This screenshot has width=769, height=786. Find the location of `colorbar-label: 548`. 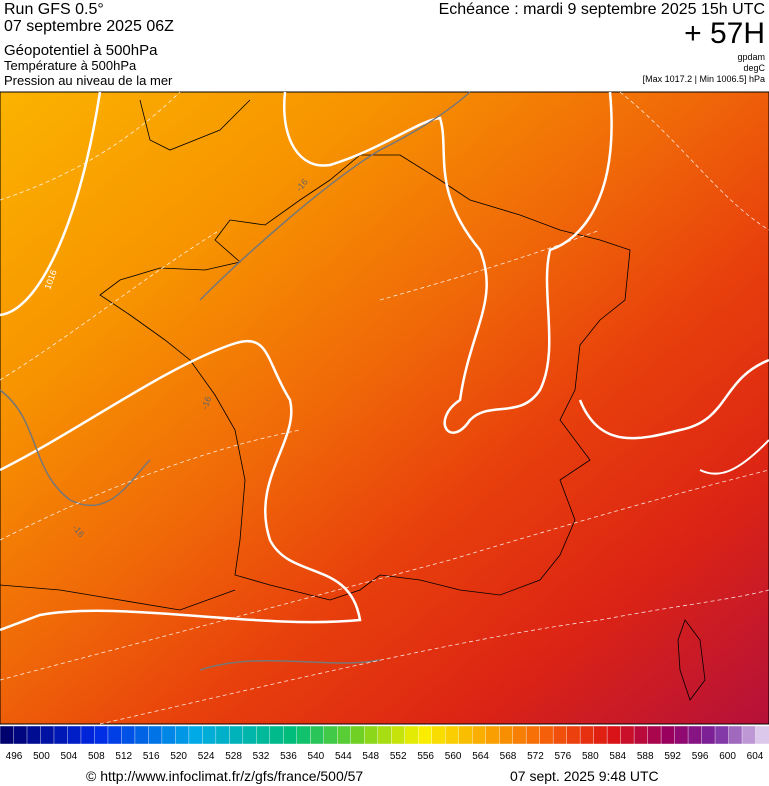

colorbar-label: 548 is located at coordinates (370, 756).